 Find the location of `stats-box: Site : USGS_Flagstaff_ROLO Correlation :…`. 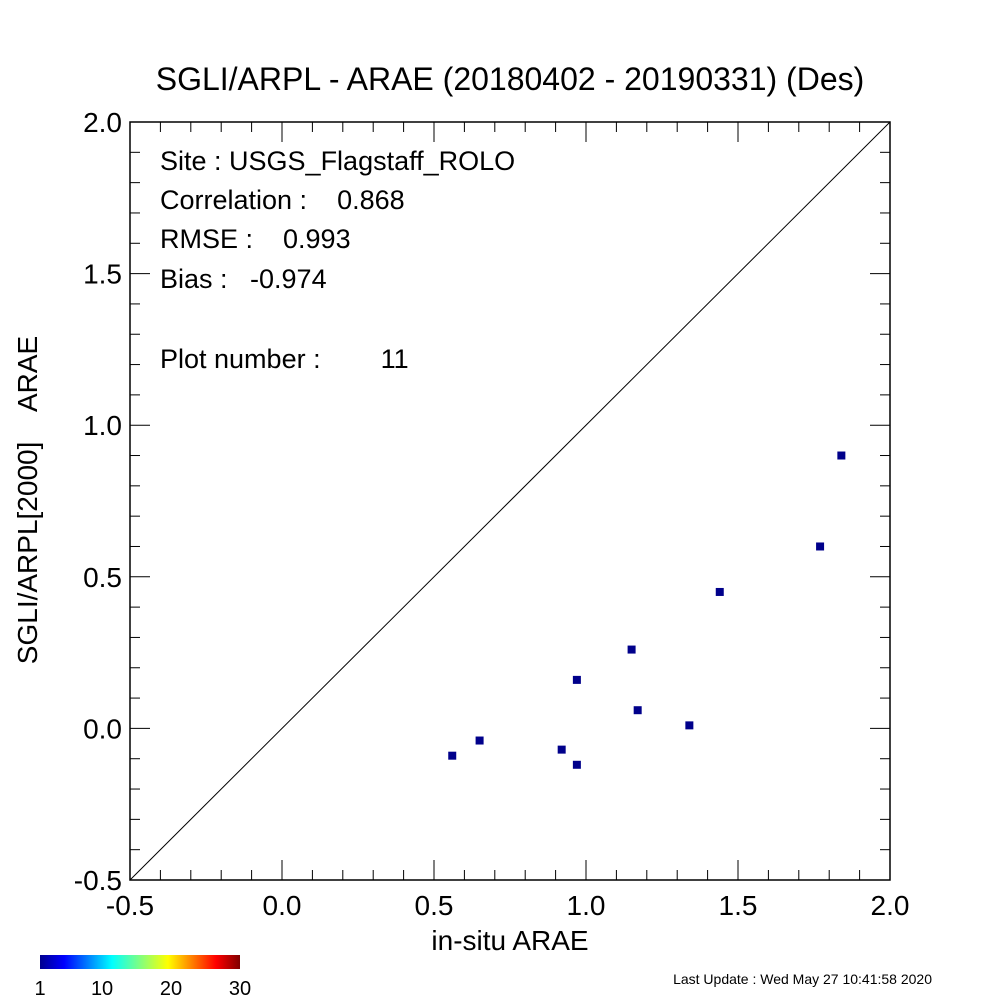

stats-box: Site : USGS_Flagstaff_ROLO Correlation :… is located at coordinates (337, 260).